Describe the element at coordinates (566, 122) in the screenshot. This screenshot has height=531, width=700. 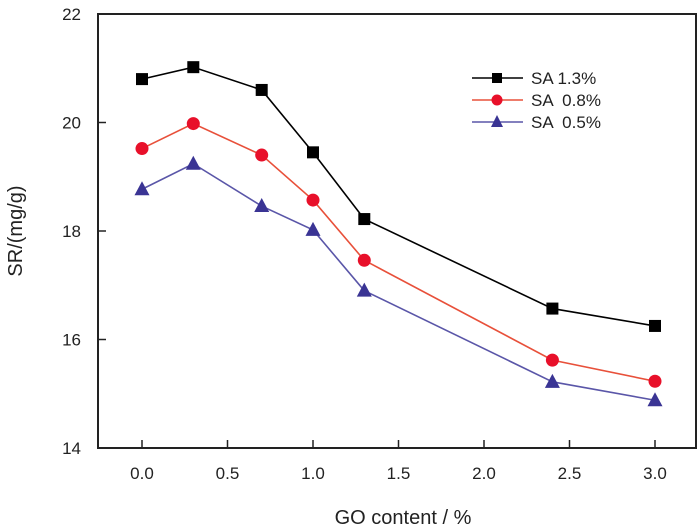
I see `legend-label: SA 0.5%` at that location.